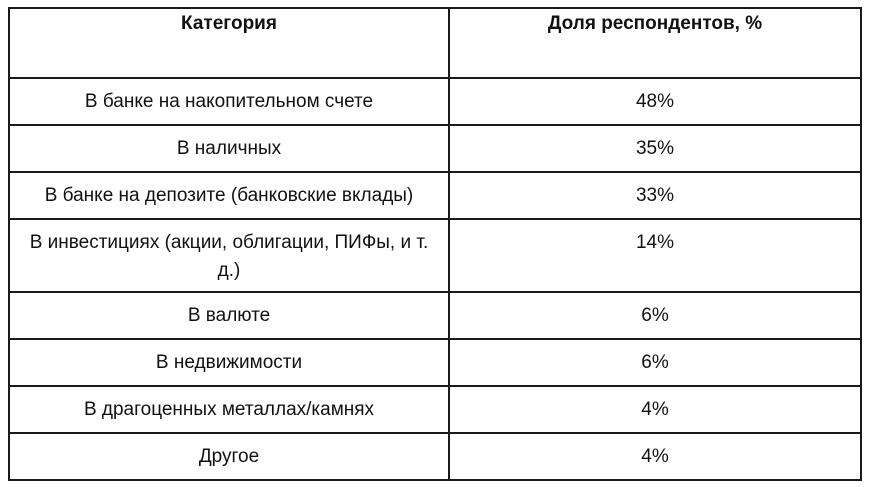 Image resolution: width=869 pixels, height=487 pixels. Describe the element at coordinates (655, 195) in the screenshot. I see `share-cell: 33%` at that location.